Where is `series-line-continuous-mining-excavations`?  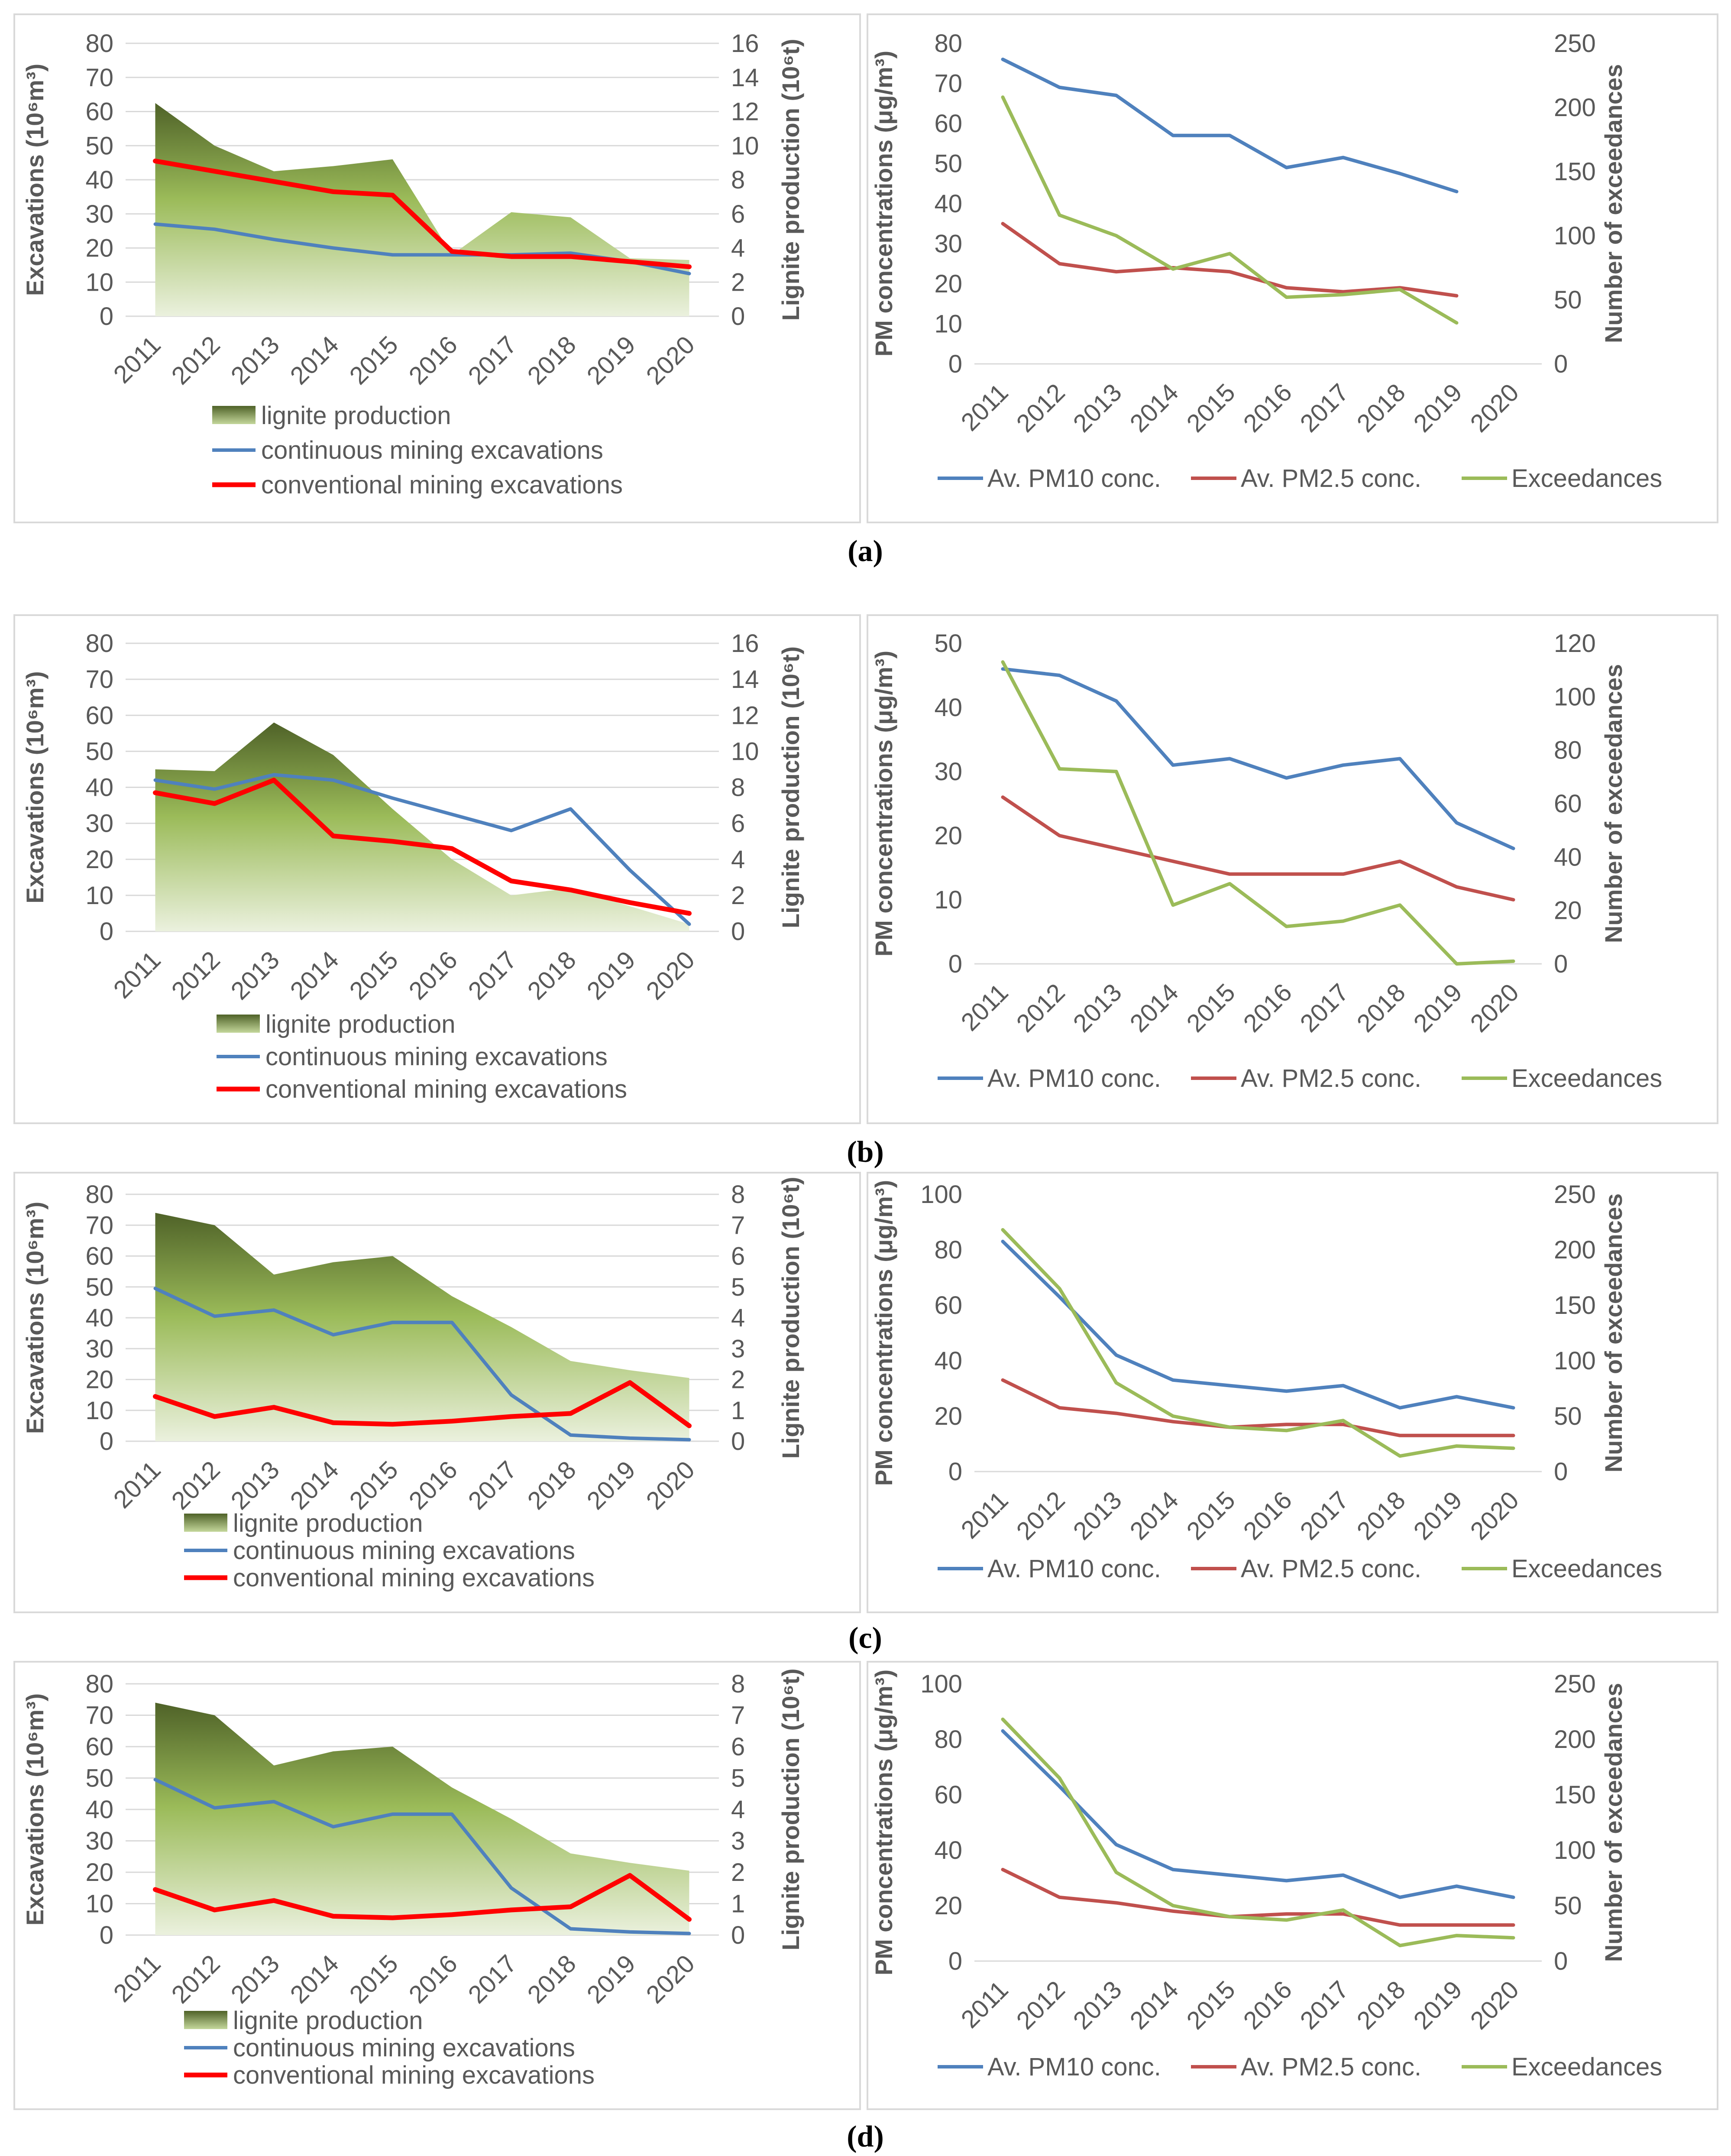 series-line-continuous-mining-excavations is located at coordinates (422, 850).